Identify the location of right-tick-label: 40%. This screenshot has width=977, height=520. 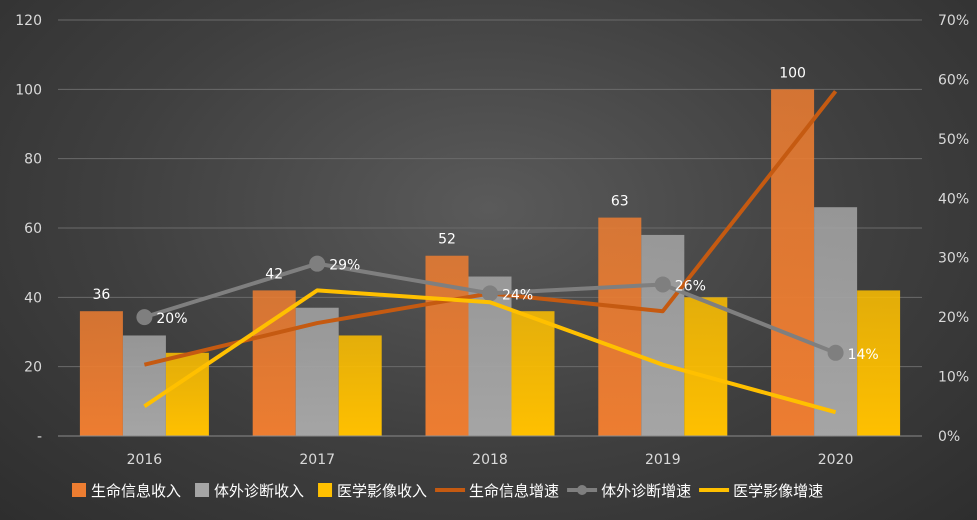
(953, 199).